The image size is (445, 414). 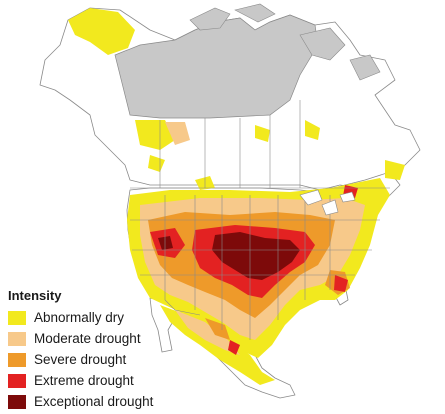 I want to click on legend-title: Intensity, so click(x=35, y=295).